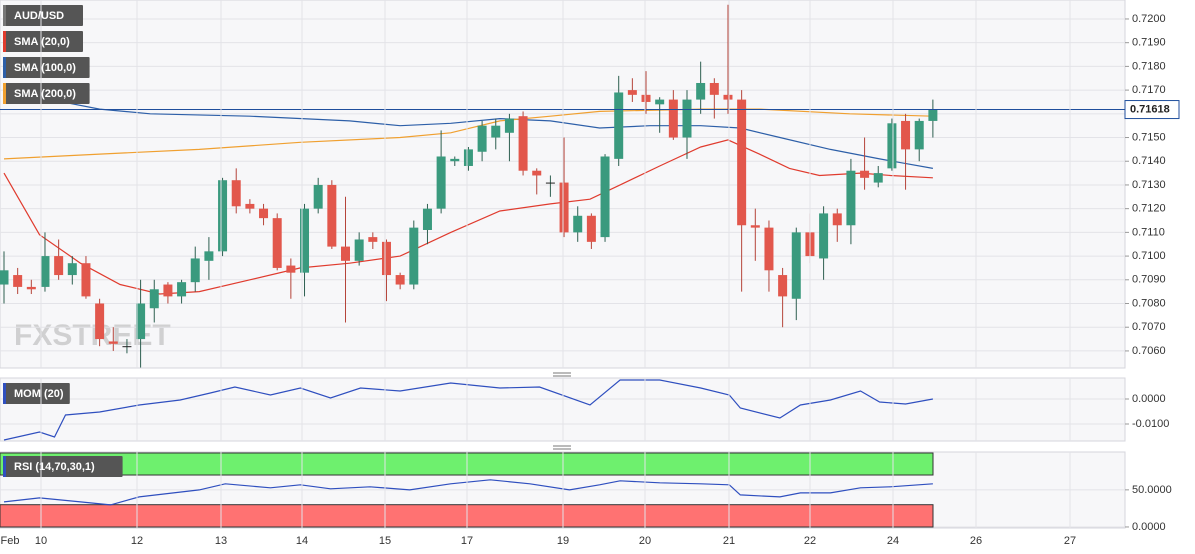  Describe the element at coordinates (41, 541) in the screenshot. I see `x-tick-label: 10` at that location.